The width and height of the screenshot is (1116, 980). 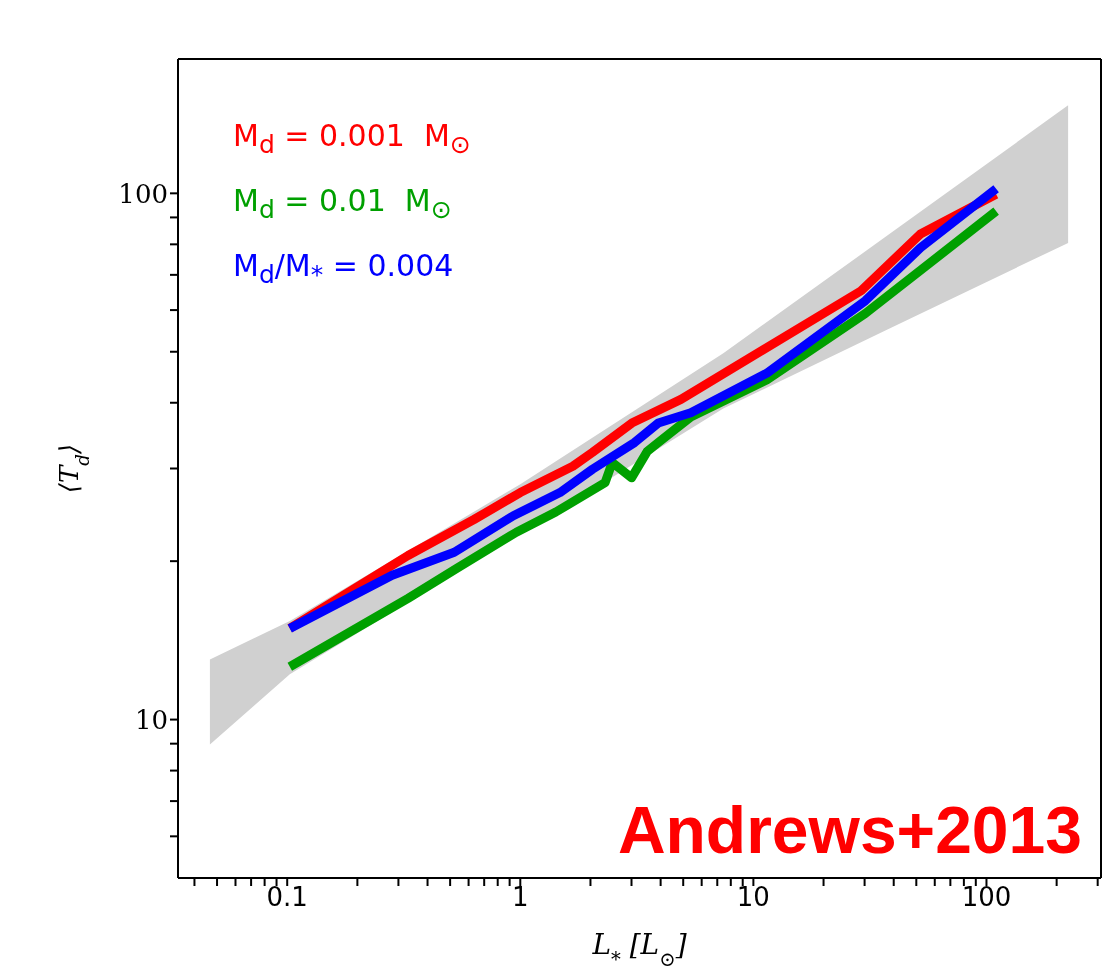 I want to click on x-tick-label: 0.1, so click(x=287, y=897).